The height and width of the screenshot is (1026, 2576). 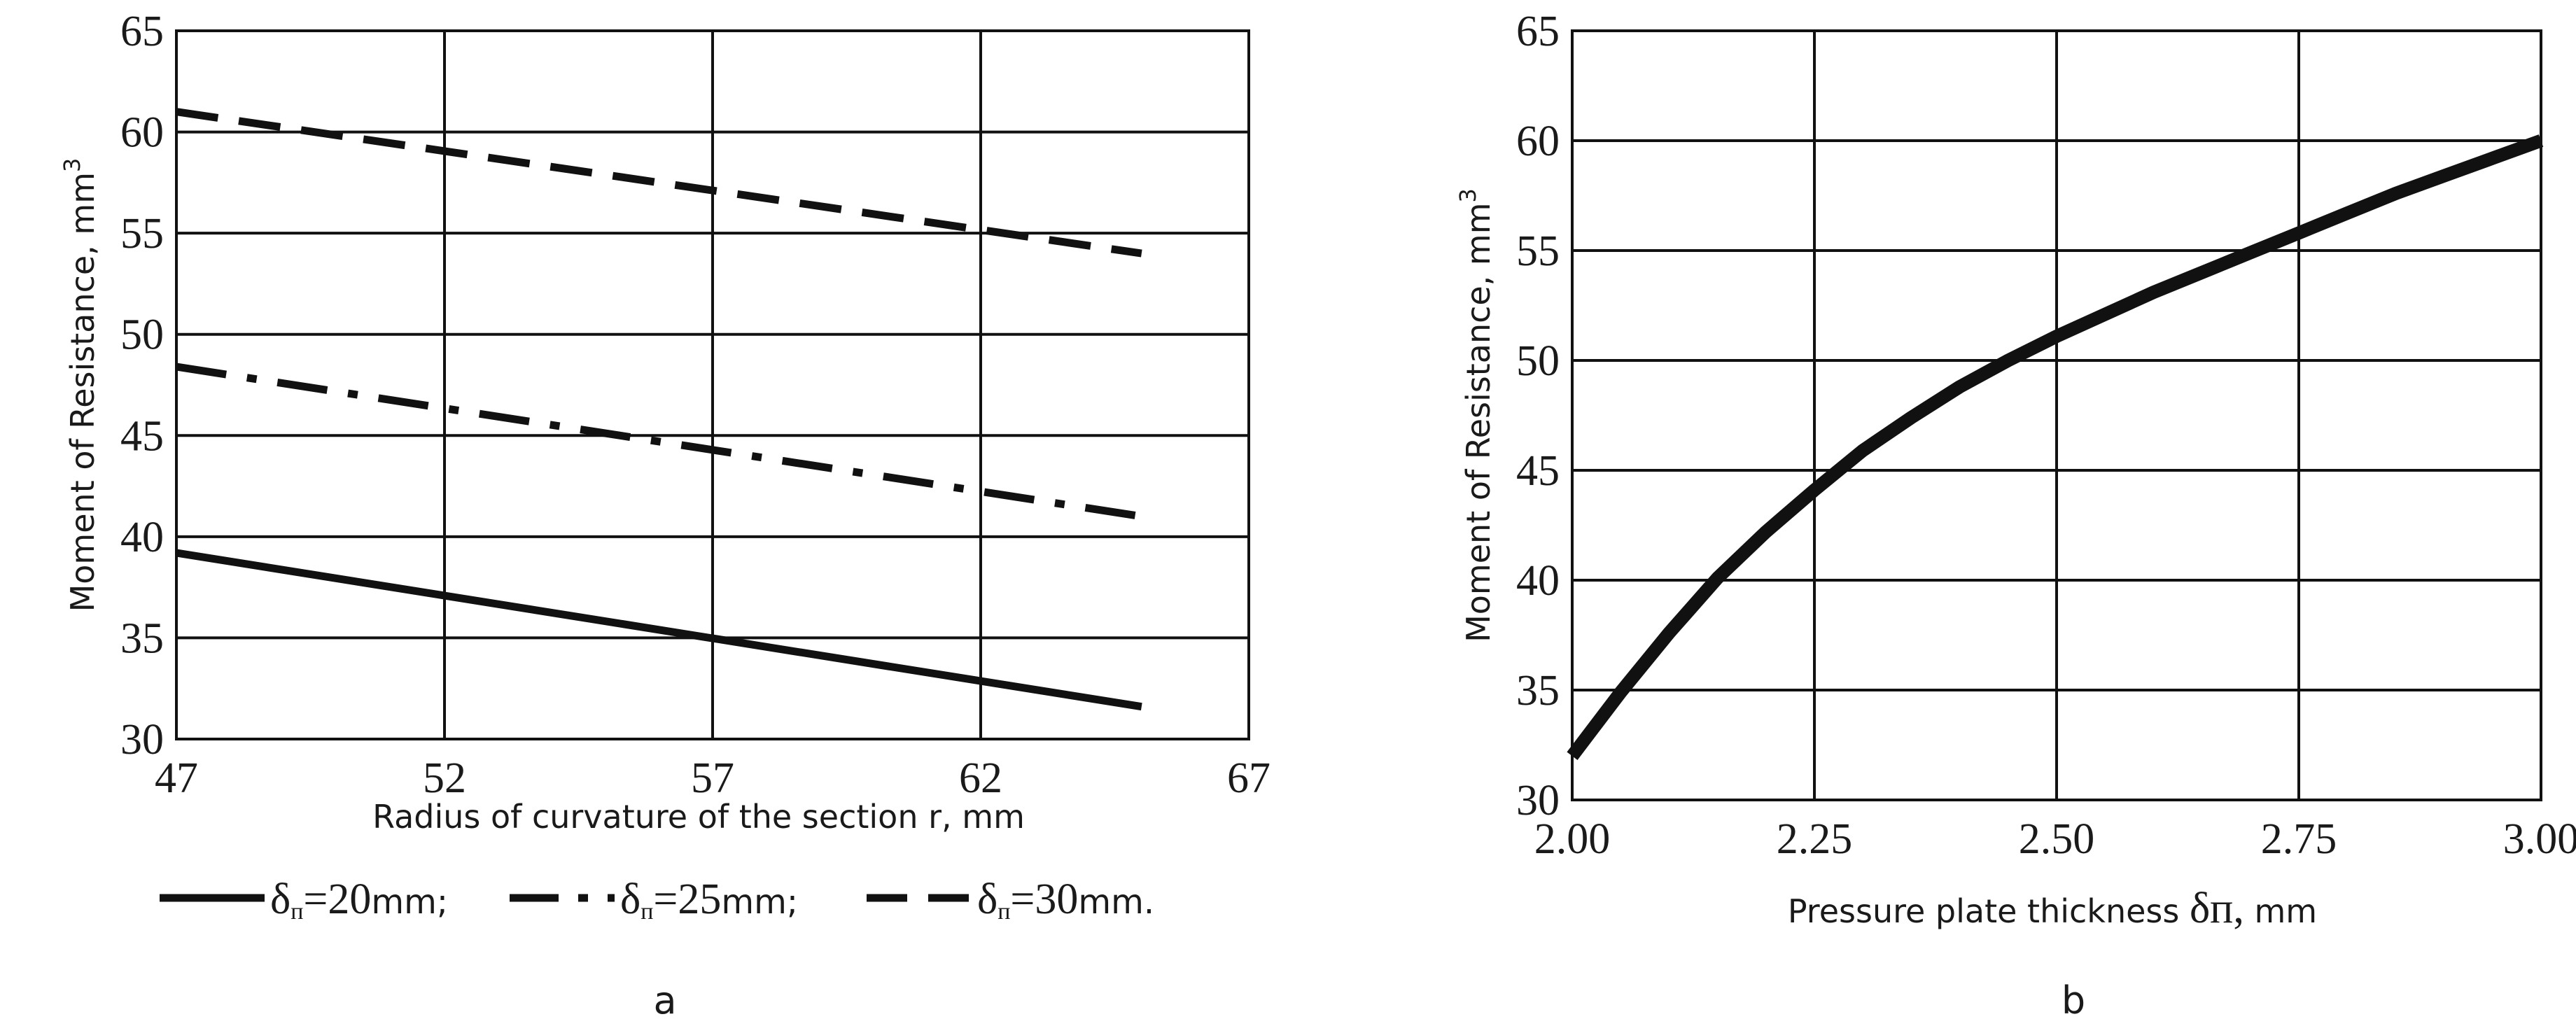 I want to click on a-xlabel: Radius of curvature of the section r, mm, so click(x=698, y=817).